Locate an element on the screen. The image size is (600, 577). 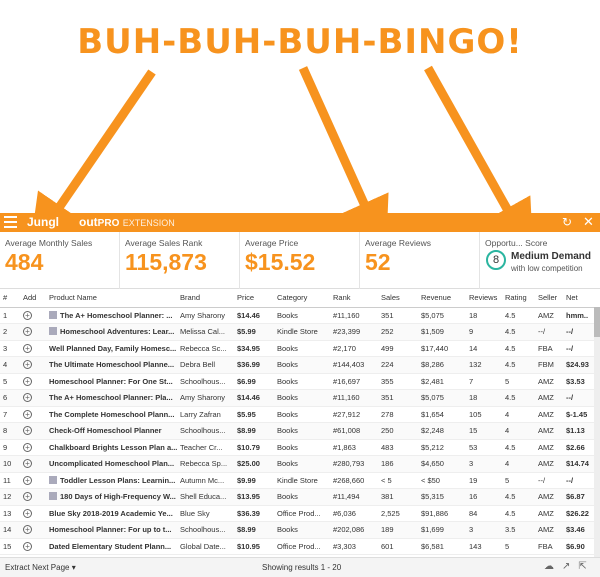
net-cell: $24.93 is located at coordinates (578, 365).